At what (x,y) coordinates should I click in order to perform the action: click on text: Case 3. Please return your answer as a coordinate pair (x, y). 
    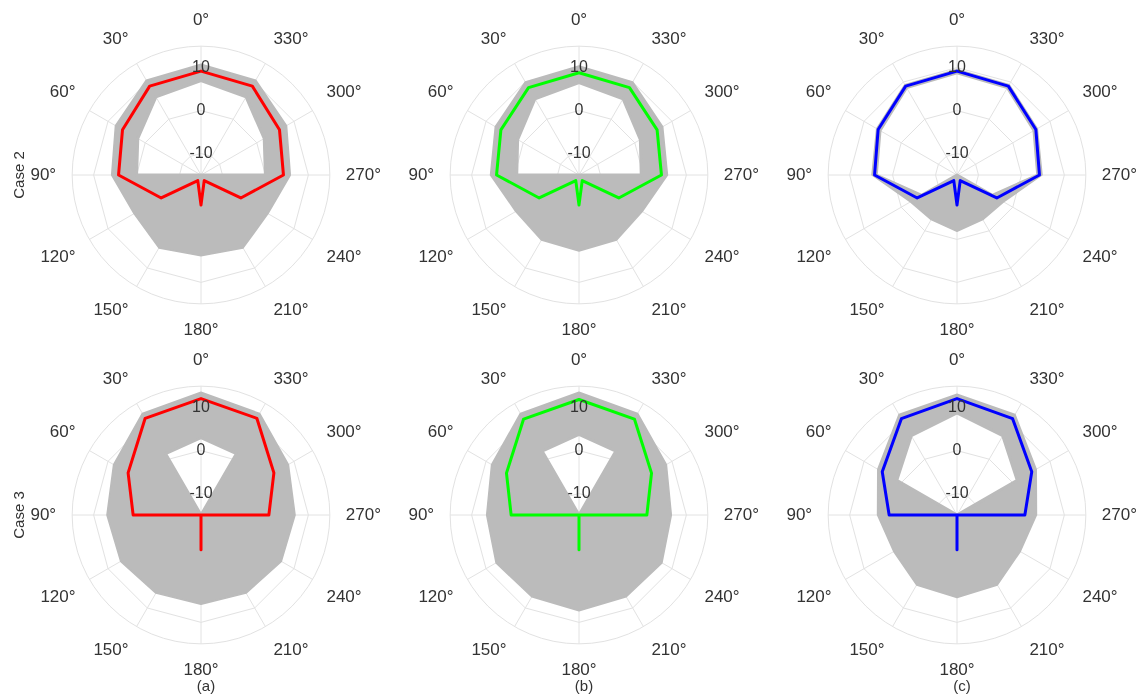
    Looking at the image, I should click on (18, 515).